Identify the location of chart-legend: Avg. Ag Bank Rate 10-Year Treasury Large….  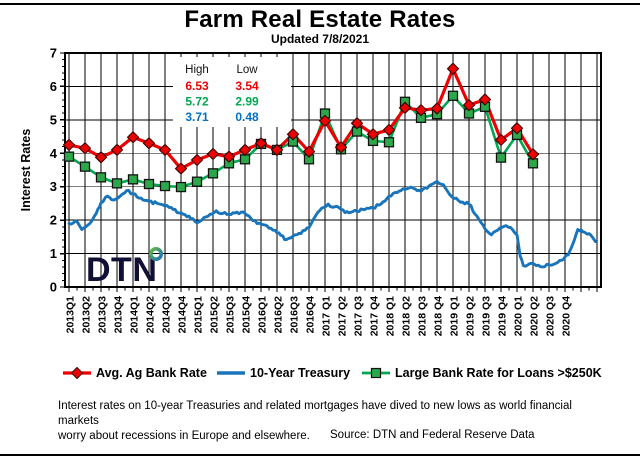
(320, 373).